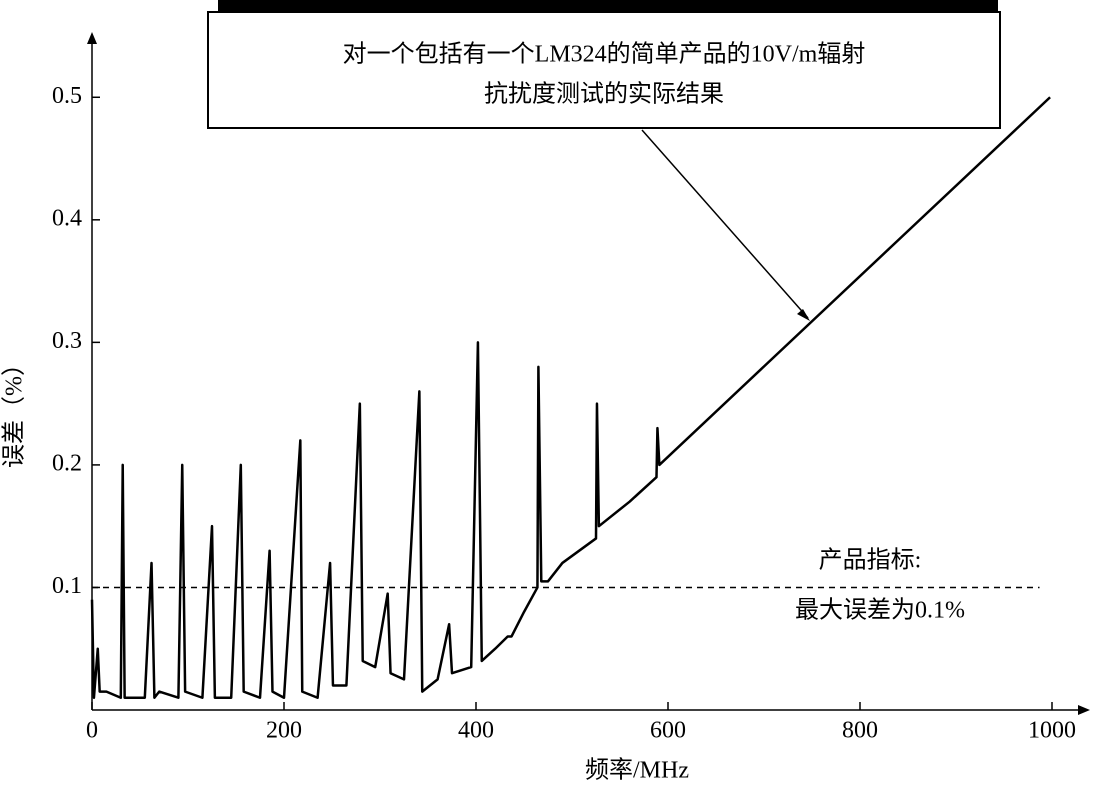 The height and width of the screenshot is (788, 1102). I want to click on x-tick-label: 800, so click(860, 731).